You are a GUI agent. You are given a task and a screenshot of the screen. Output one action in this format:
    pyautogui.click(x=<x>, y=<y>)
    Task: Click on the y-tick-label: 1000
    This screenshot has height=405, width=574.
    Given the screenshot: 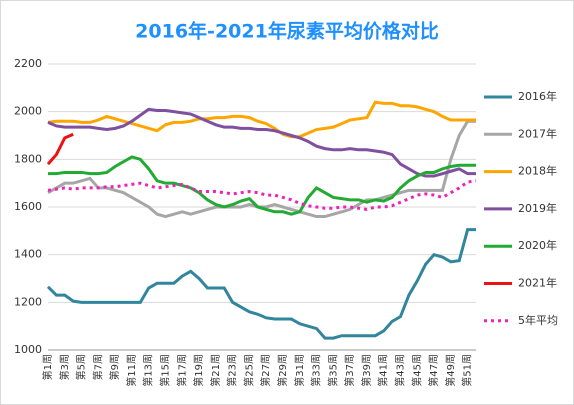 What is the action you would take?
    pyautogui.click(x=28, y=349)
    